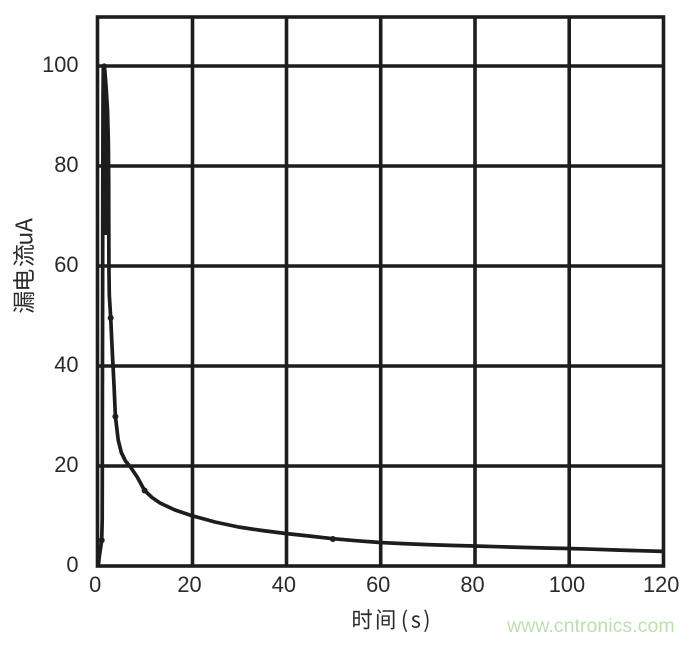  I want to click on svg-text: 120, so click(661, 584).